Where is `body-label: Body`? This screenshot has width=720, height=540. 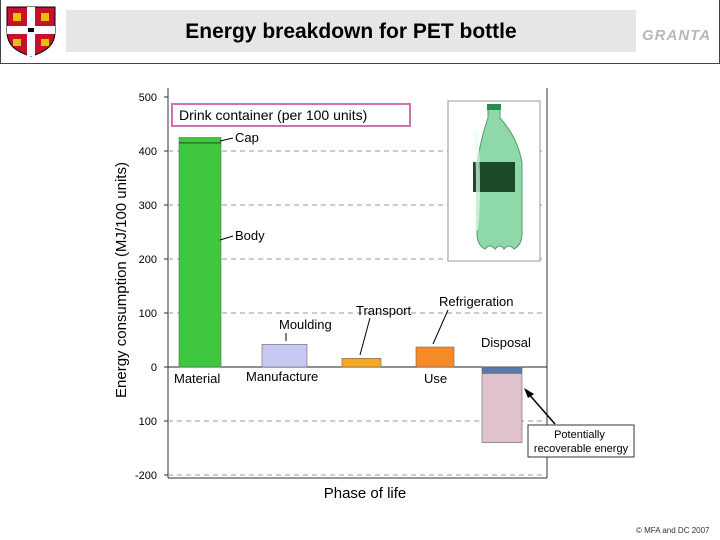 body-label: Body is located at coordinates (250, 235).